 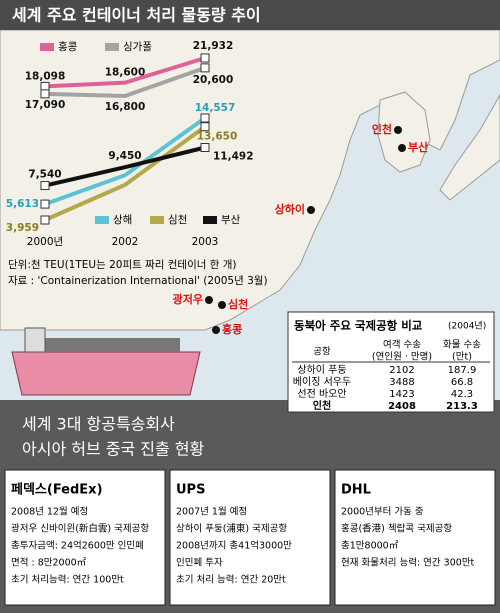 I want to click on table-header: 여객 수송, so click(x=402, y=345).